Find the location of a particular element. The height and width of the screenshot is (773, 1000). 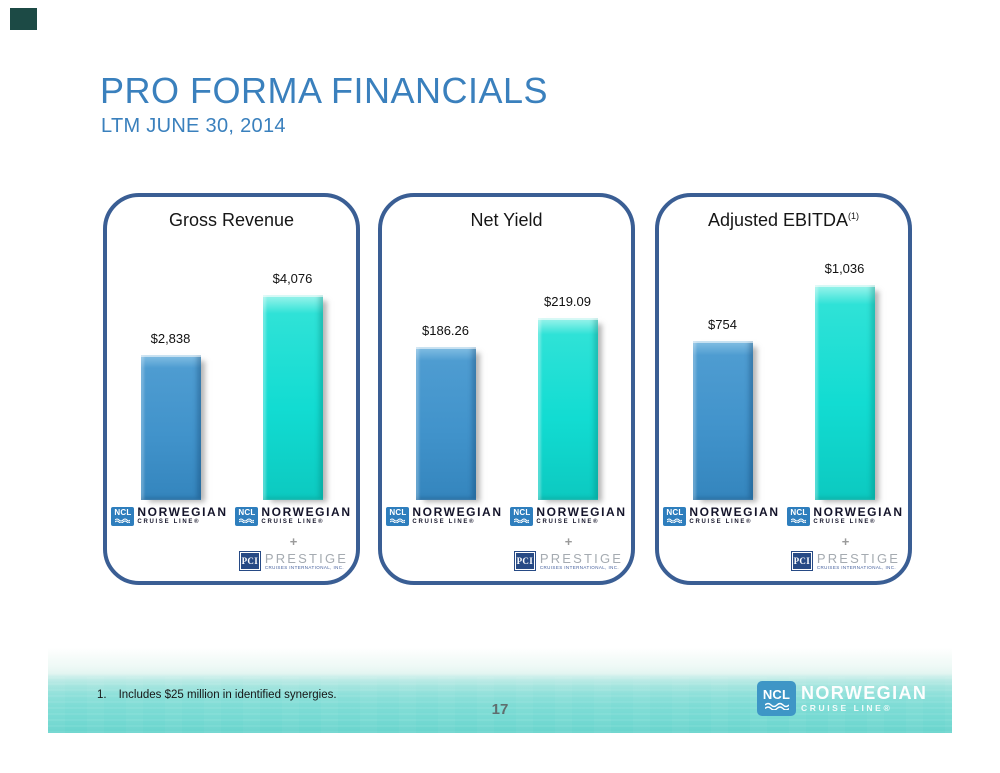

slide-title: PRO FORMA FINANCIALS is located at coordinates (324, 90).